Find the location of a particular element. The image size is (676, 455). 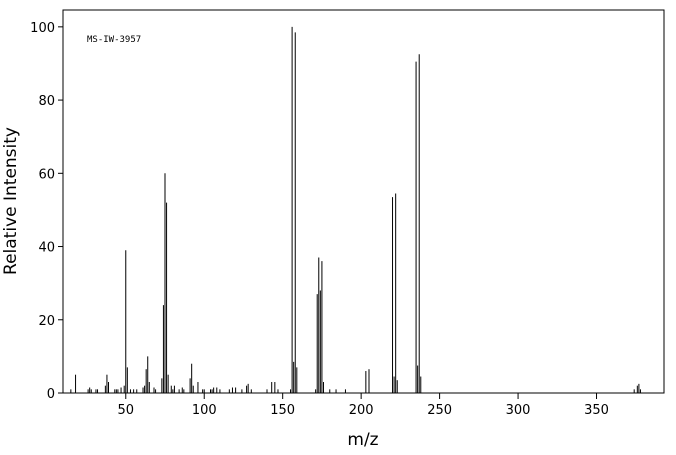

y-tick-label: 60 is located at coordinates (46, 174).